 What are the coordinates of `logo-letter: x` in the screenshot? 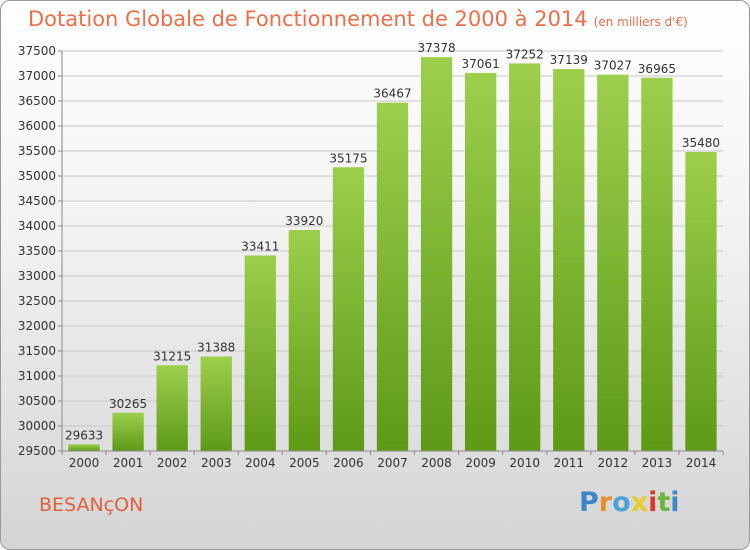 It's located at (639, 502).